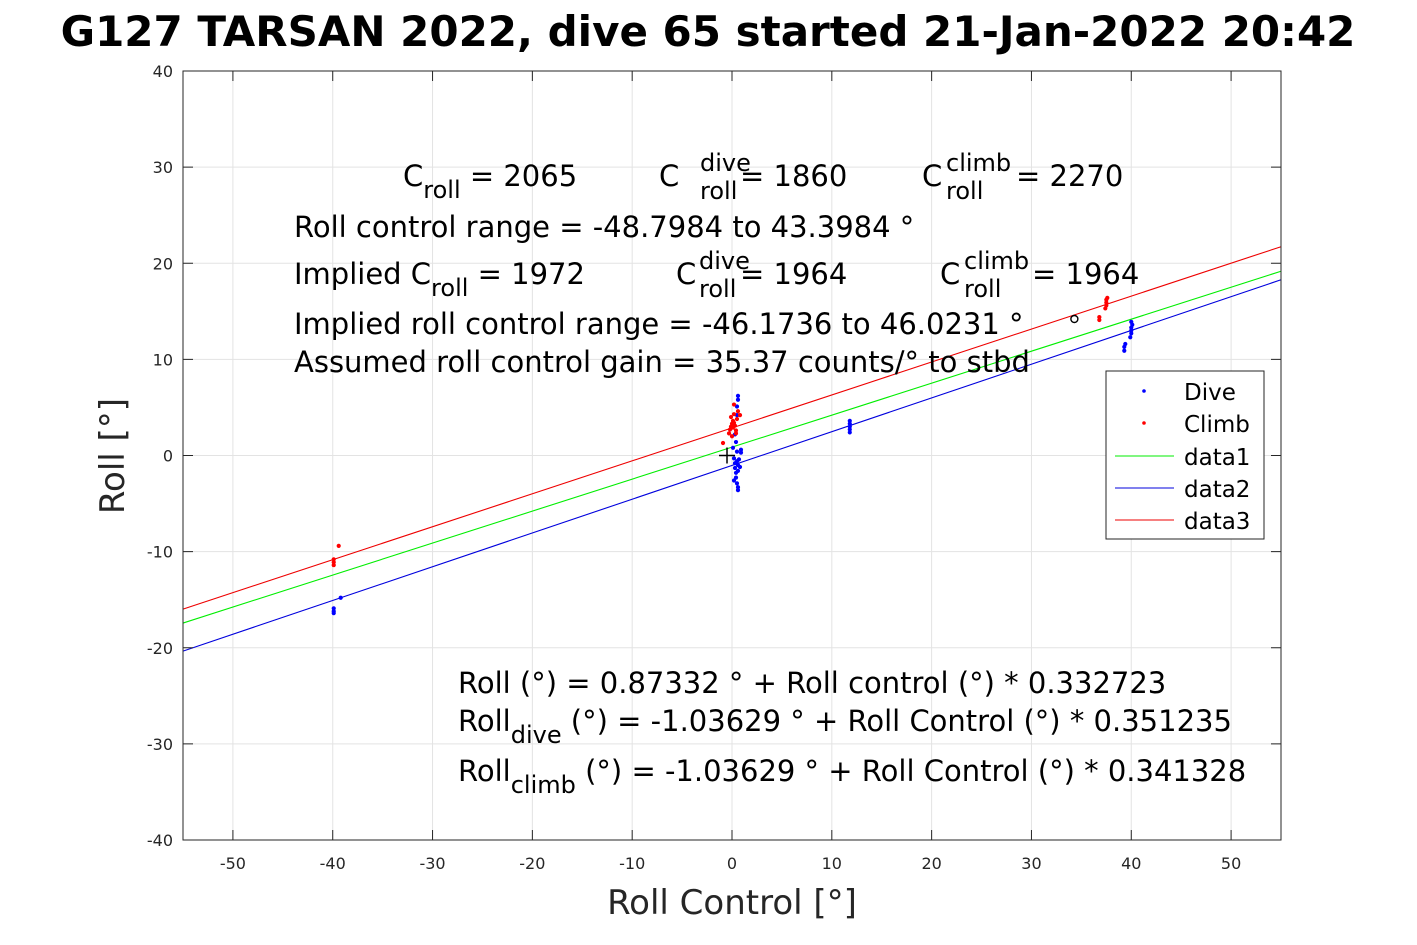 Image resolution: width=1417 pixels, height=945 pixels. I want to click on annotation-c-dive-sub: roll, so click(718, 191).